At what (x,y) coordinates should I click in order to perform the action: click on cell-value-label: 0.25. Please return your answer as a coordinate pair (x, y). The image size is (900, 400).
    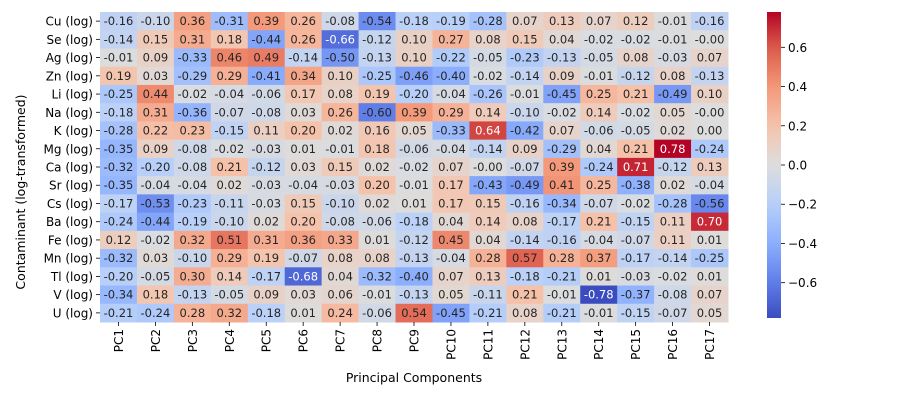
    Looking at the image, I should click on (599, 185).